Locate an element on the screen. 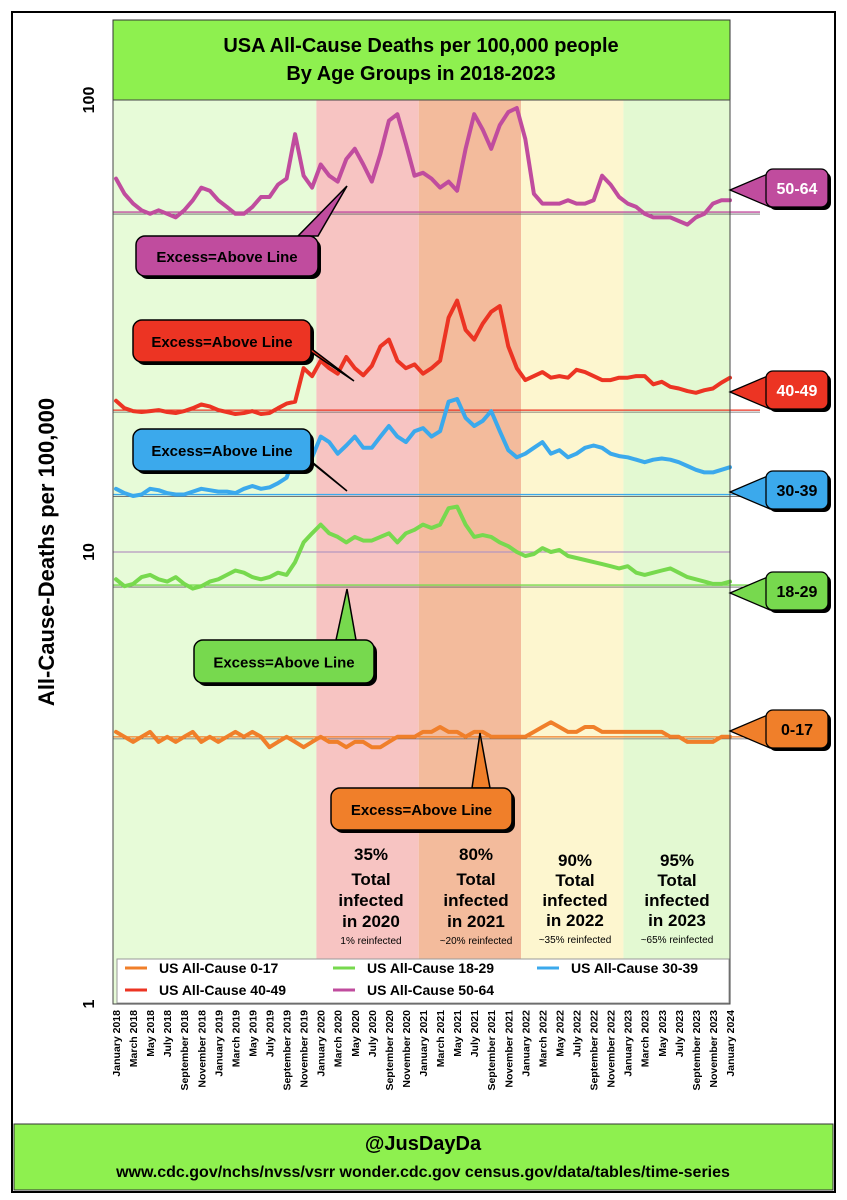 The width and height of the screenshot is (847, 1200). x-tick-label: March 2022 is located at coordinates (543, 1038).